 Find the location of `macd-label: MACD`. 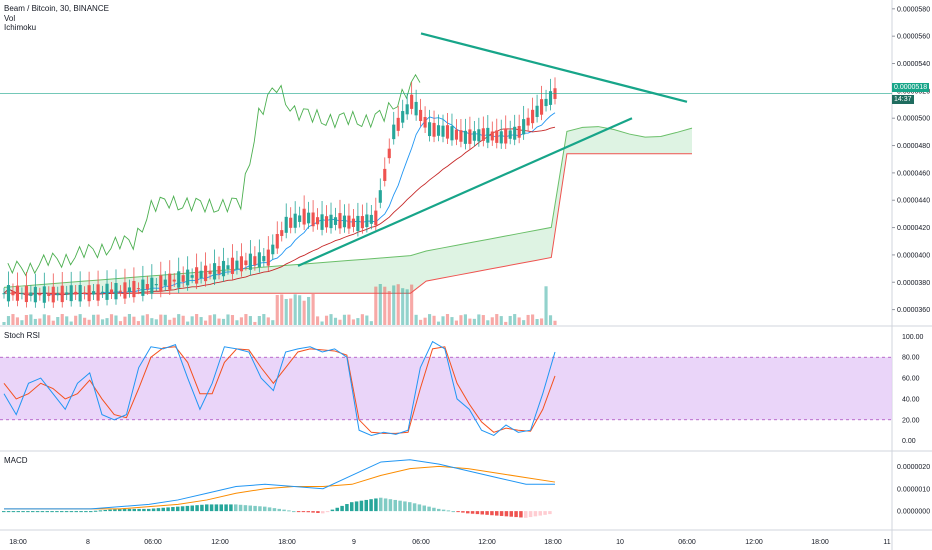

macd-label: MACD is located at coordinates (16, 460).